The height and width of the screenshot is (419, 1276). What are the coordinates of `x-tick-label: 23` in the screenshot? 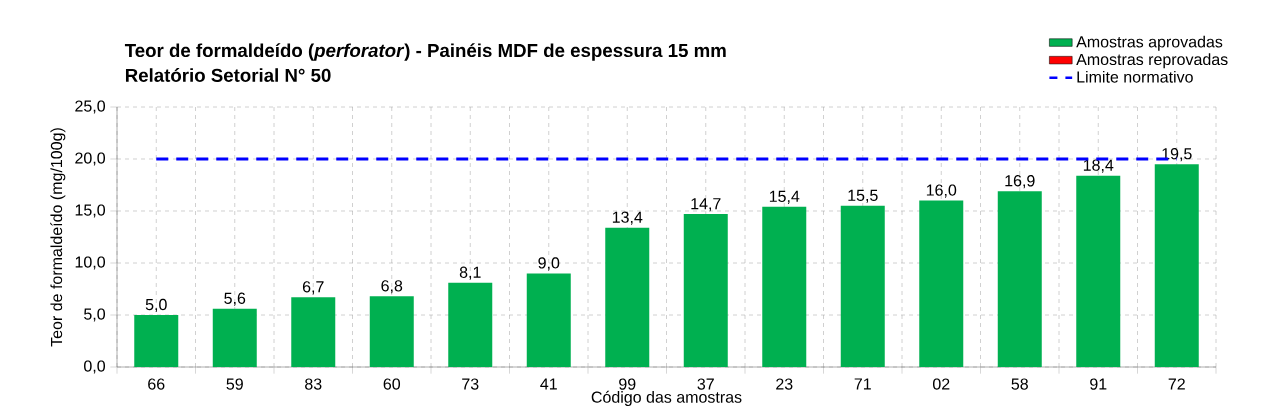 It's located at (784, 384).